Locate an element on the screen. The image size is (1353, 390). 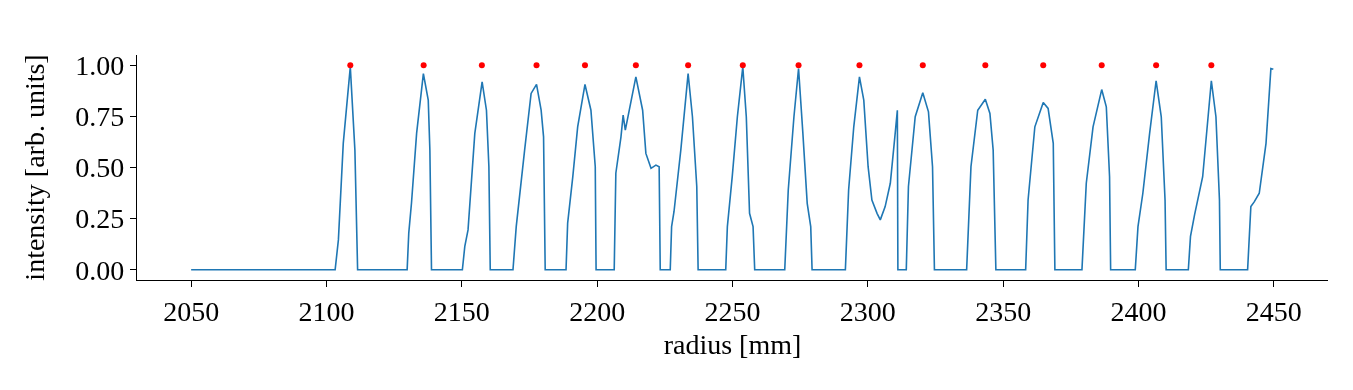
y-tick-label: 1.00 is located at coordinates (100, 66).